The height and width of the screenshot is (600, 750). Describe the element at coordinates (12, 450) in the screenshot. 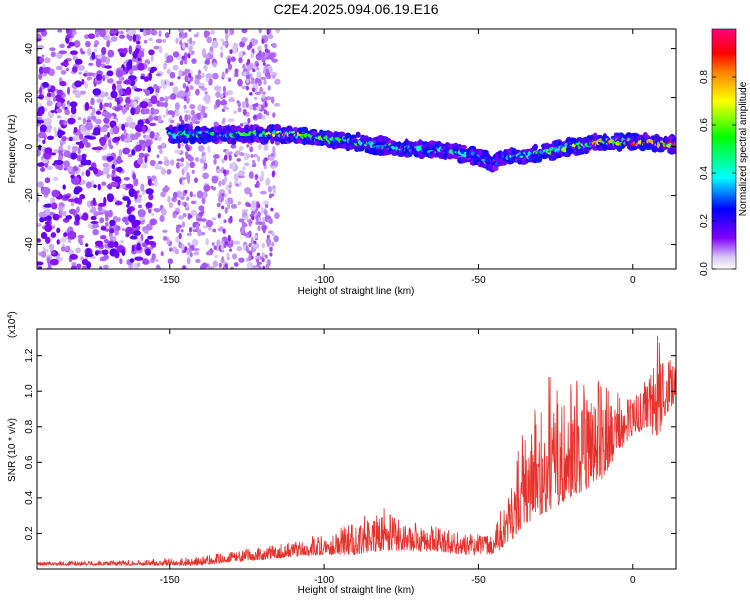

I see `snr-y-label: SNR (10 * v/v)` at that location.